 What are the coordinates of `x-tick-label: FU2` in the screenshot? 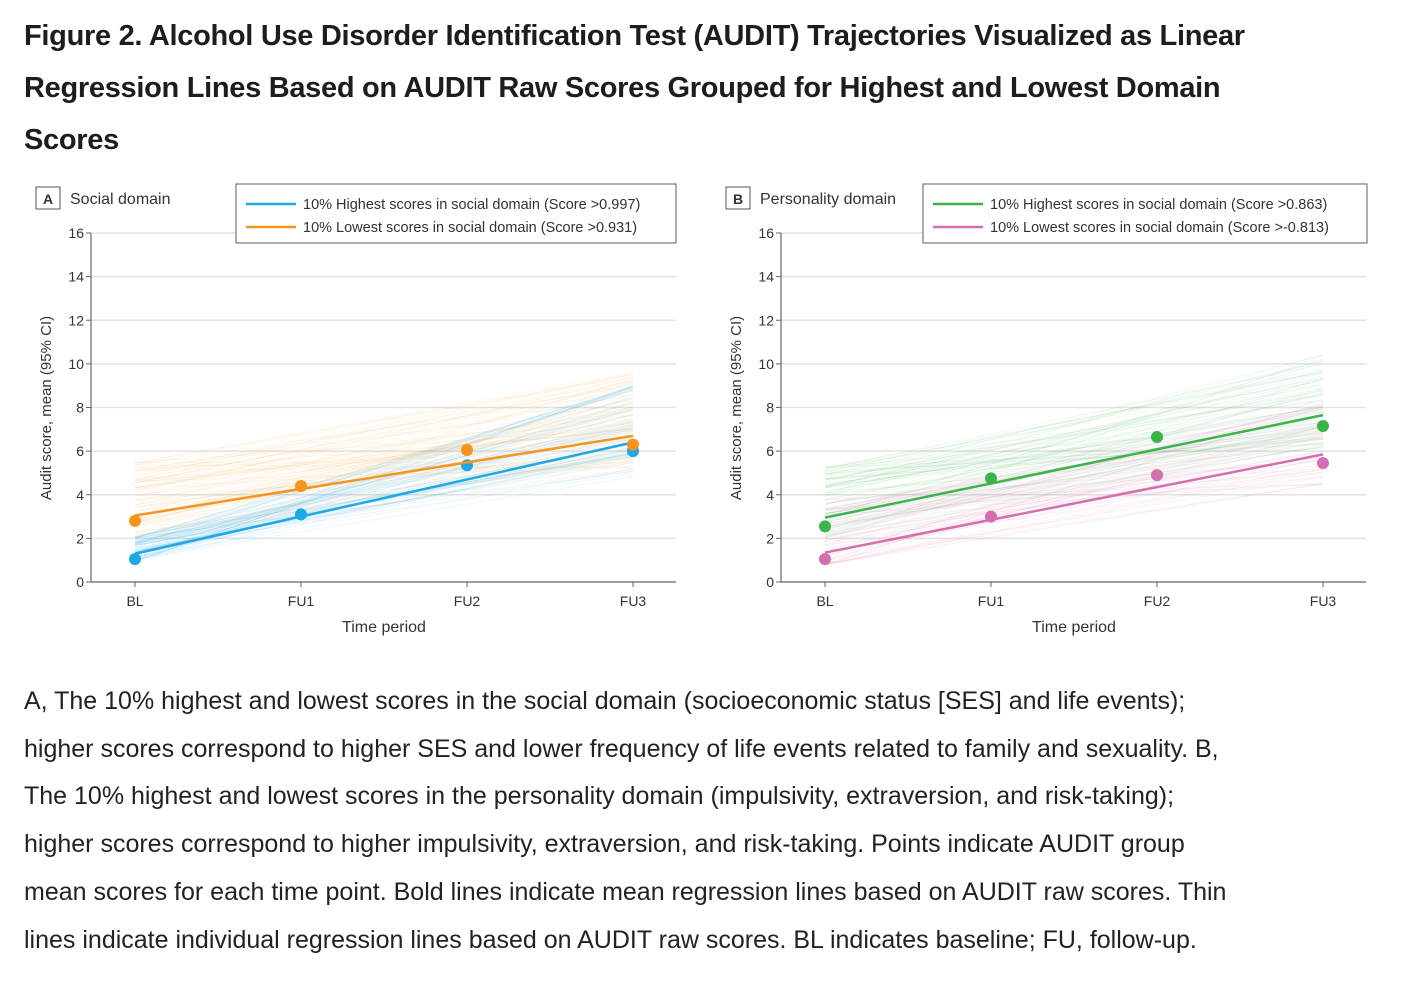 It's located at (1157, 601).